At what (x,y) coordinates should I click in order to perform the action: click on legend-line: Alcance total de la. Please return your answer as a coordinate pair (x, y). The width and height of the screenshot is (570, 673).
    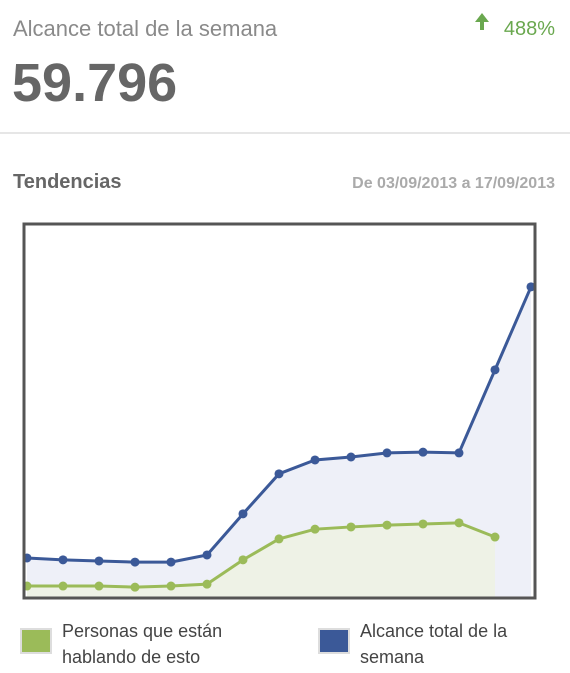
    Looking at the image, I should click on (434, 631).